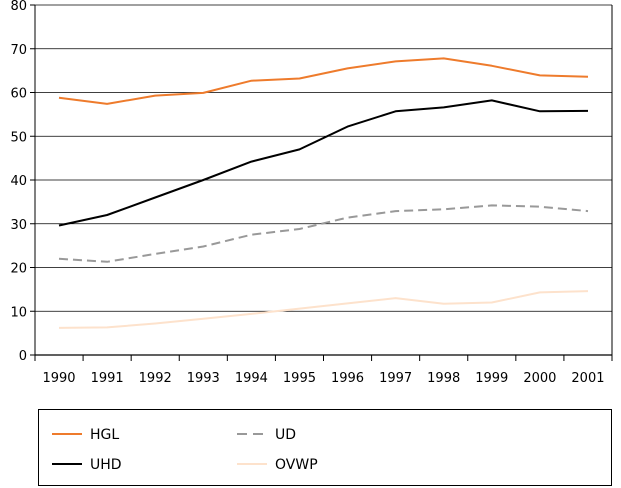 Image resolution: width=621 pixels, height=488 pixels. Describe the element at coordinates (18, 7) in the screenshot. I see `y-tick-label: 80` at that location.